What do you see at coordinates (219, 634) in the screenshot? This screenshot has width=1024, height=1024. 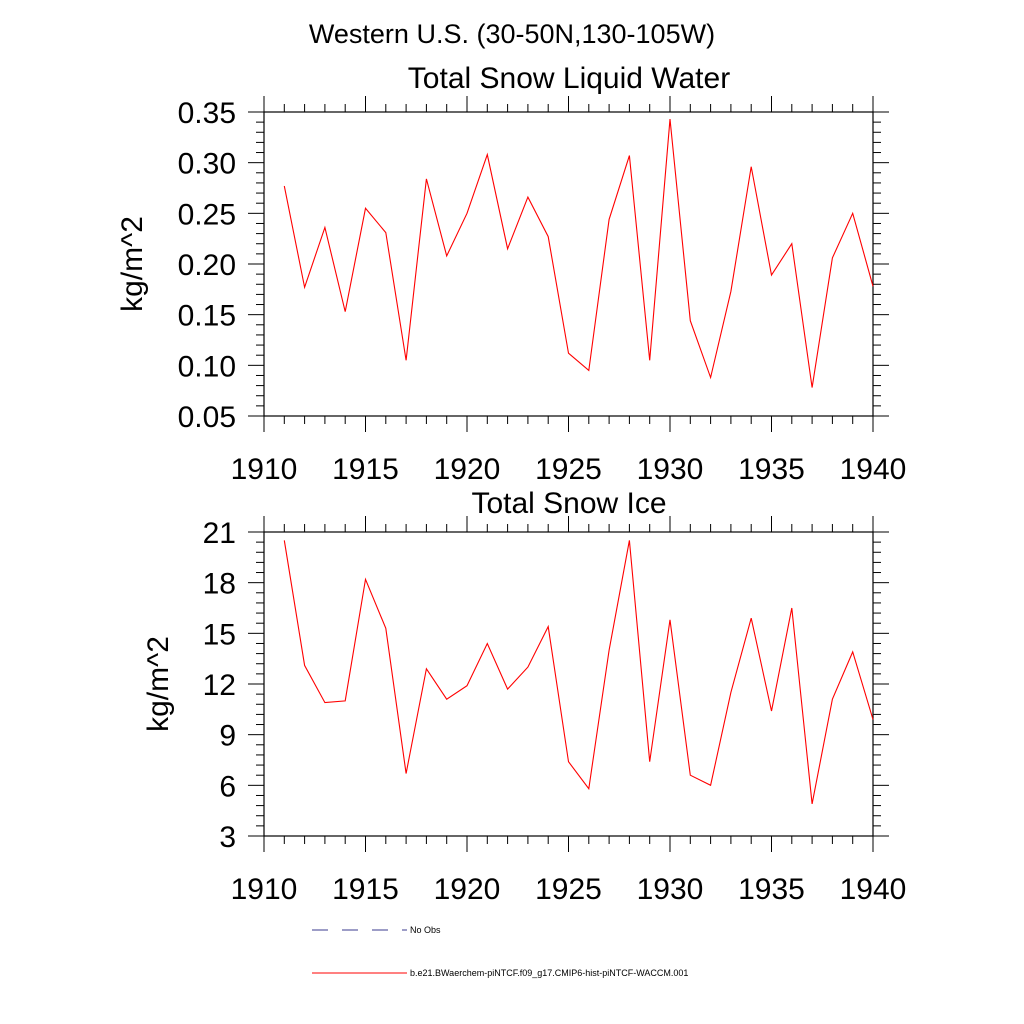 I see `y-tick-label: 15` at bounding box center [219, 634].